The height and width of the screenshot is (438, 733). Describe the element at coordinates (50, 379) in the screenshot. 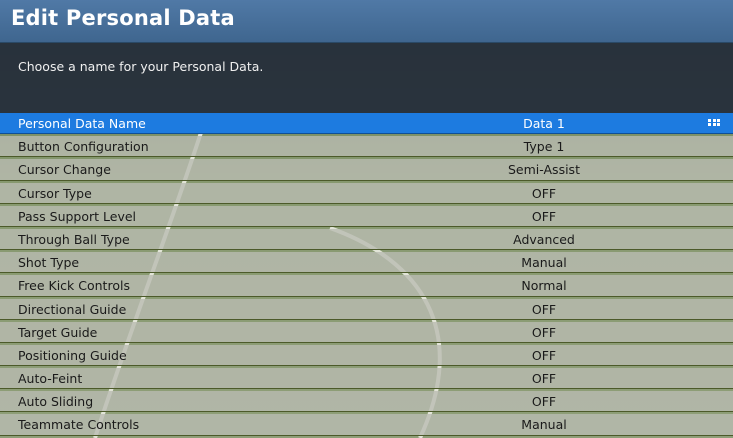

I see `setting-label: Auto-Feint` at that location.